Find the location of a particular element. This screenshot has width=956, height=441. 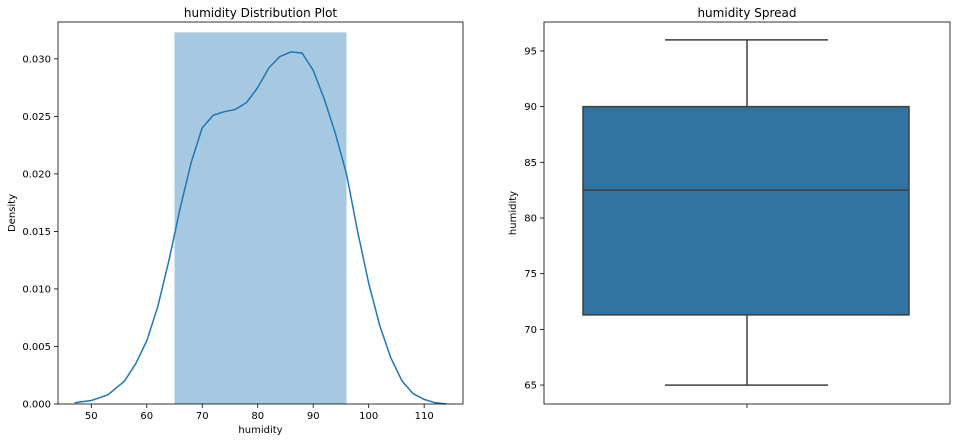

x-axis-ticks: 50 60 70 80 90 100 110 is located at coordinates (259, 413).